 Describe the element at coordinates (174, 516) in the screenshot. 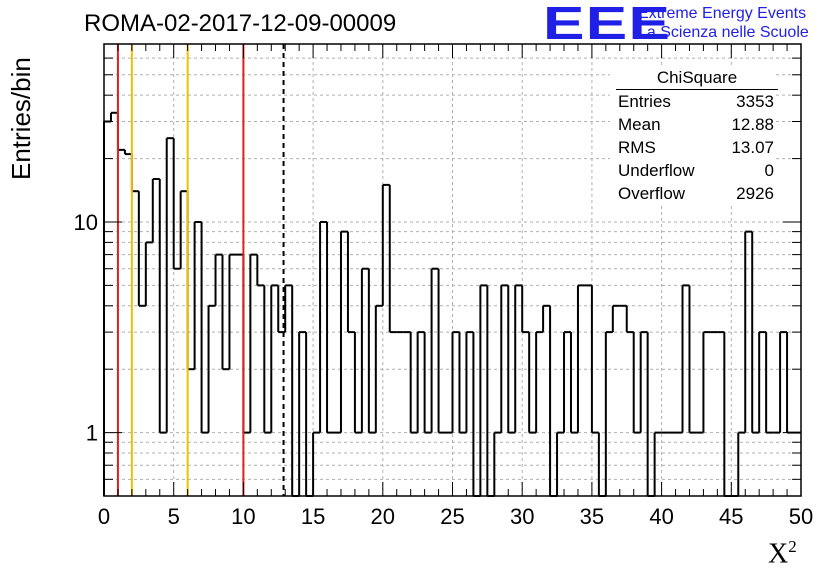

I see `x-tick-label: 5` at that location.